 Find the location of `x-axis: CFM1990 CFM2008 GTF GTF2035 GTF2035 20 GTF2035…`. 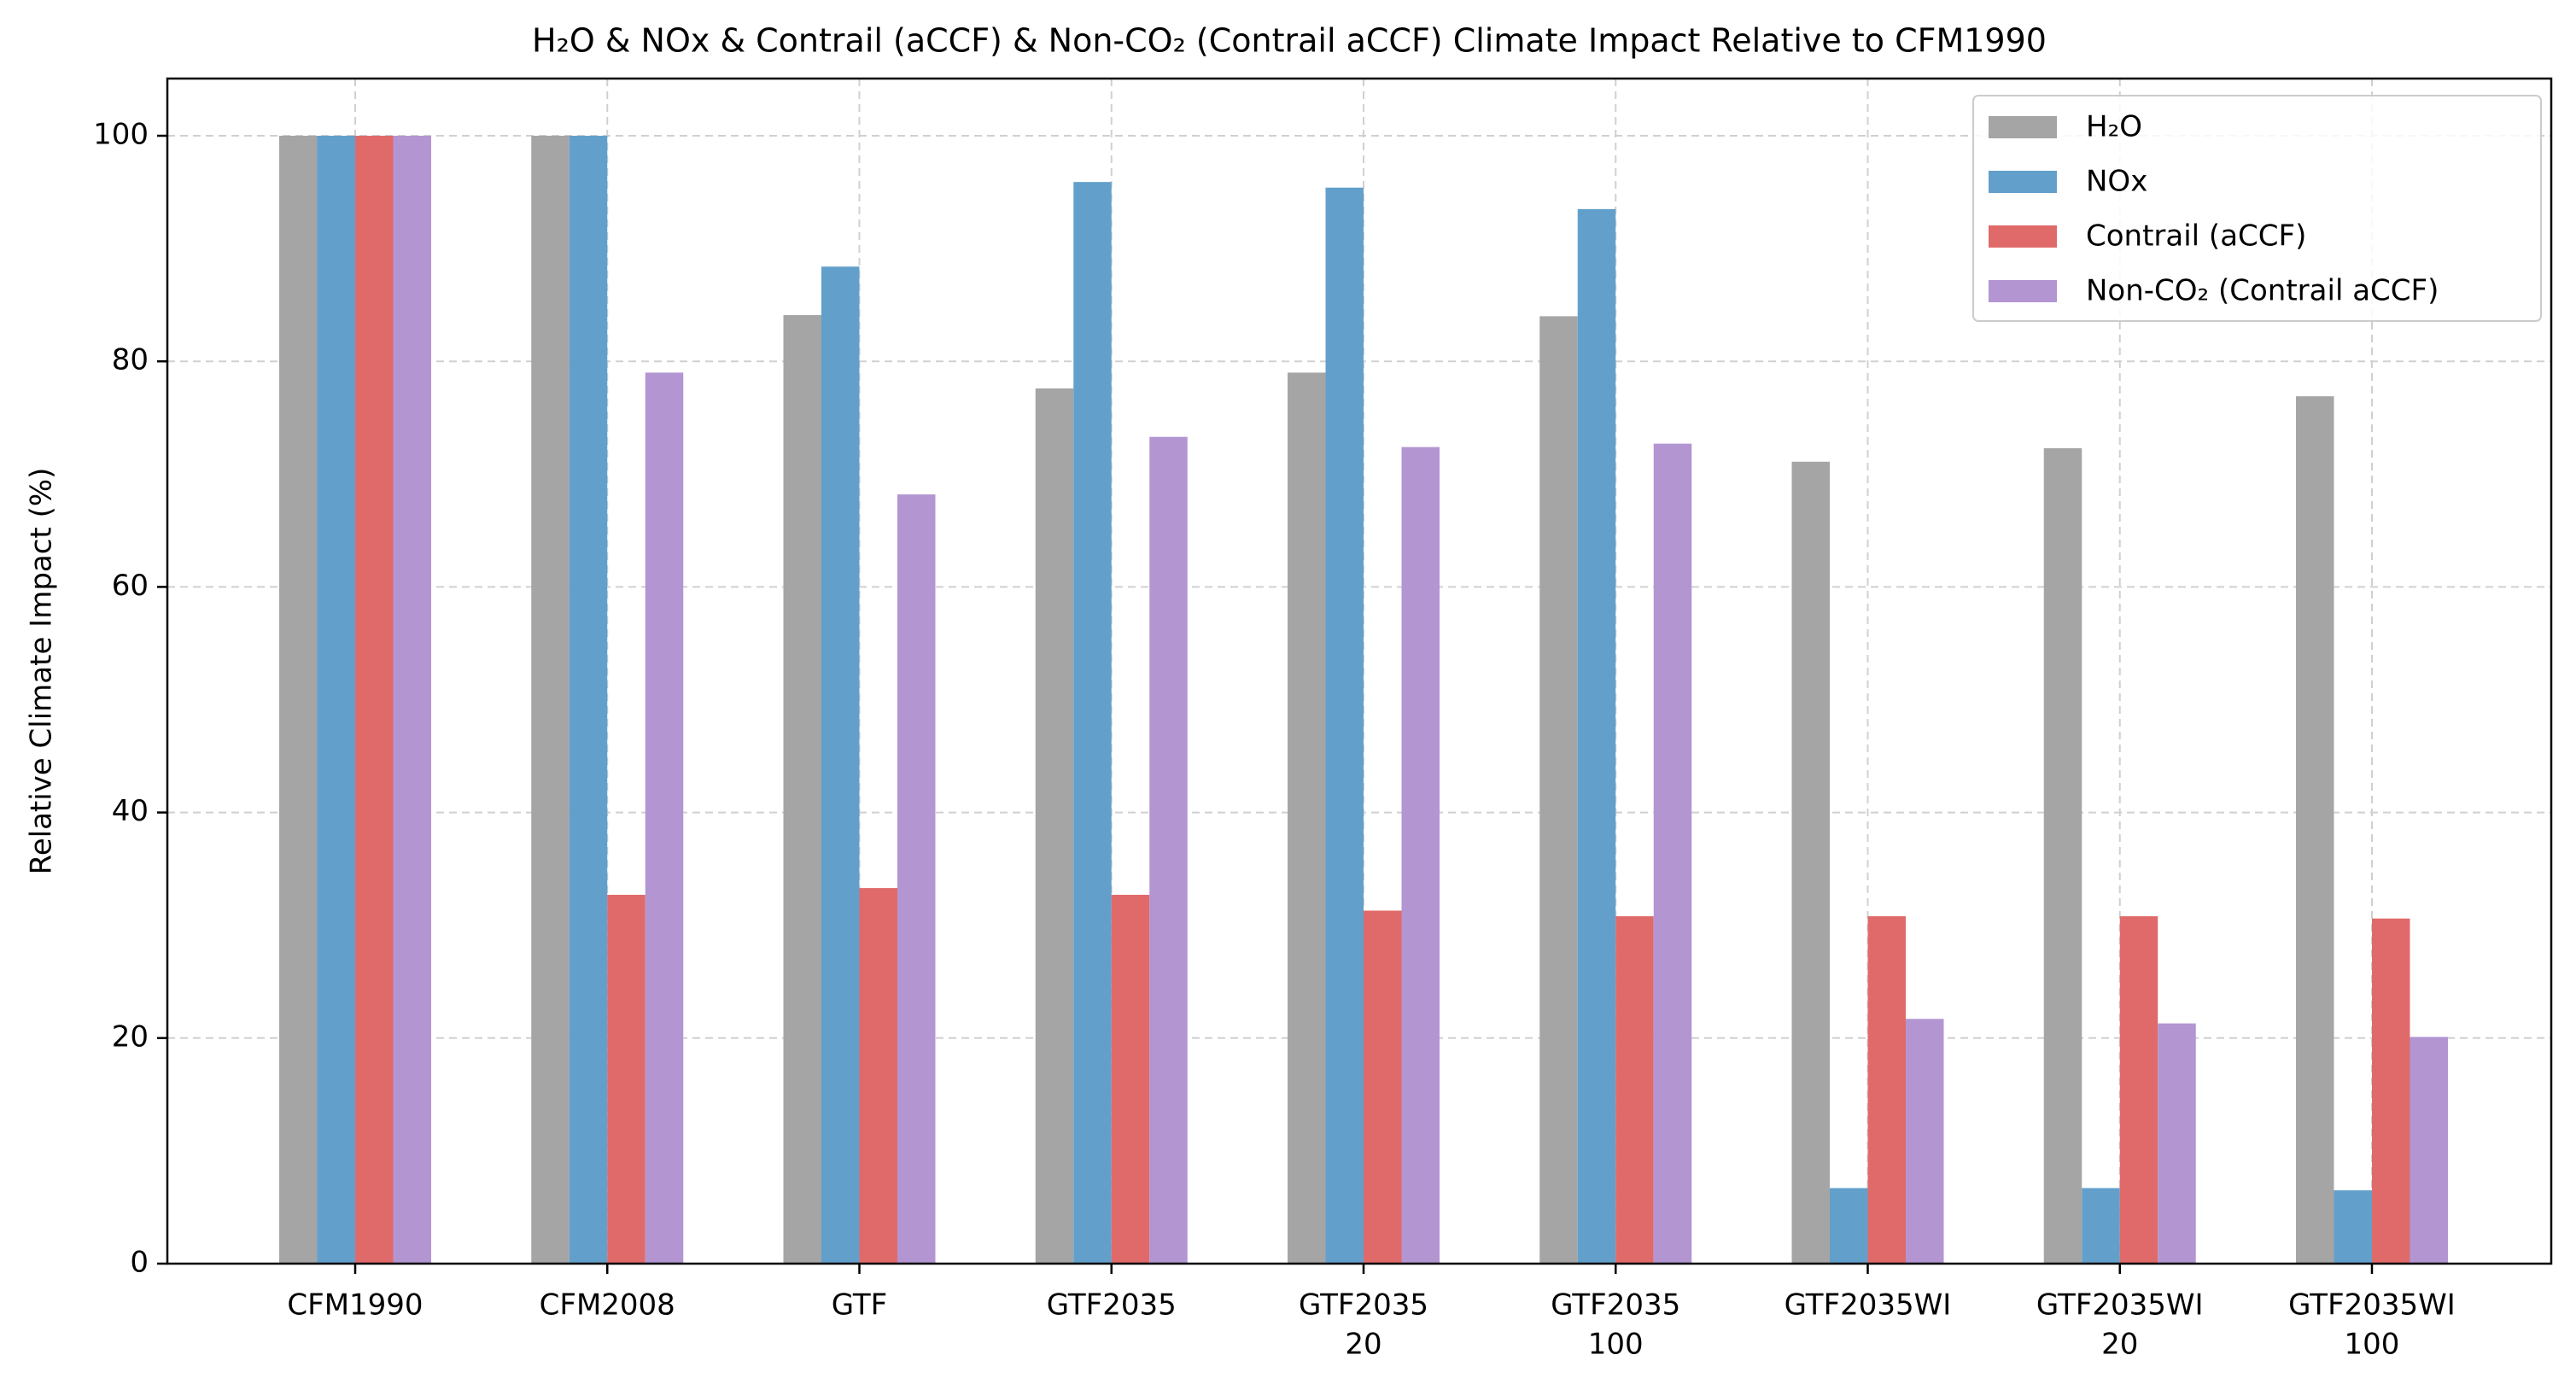

x-axis: CFM1990 CFM2008 GTF GTF2035 GTF2035 20 GTF2035… is located at coordinates (1371, 1313).